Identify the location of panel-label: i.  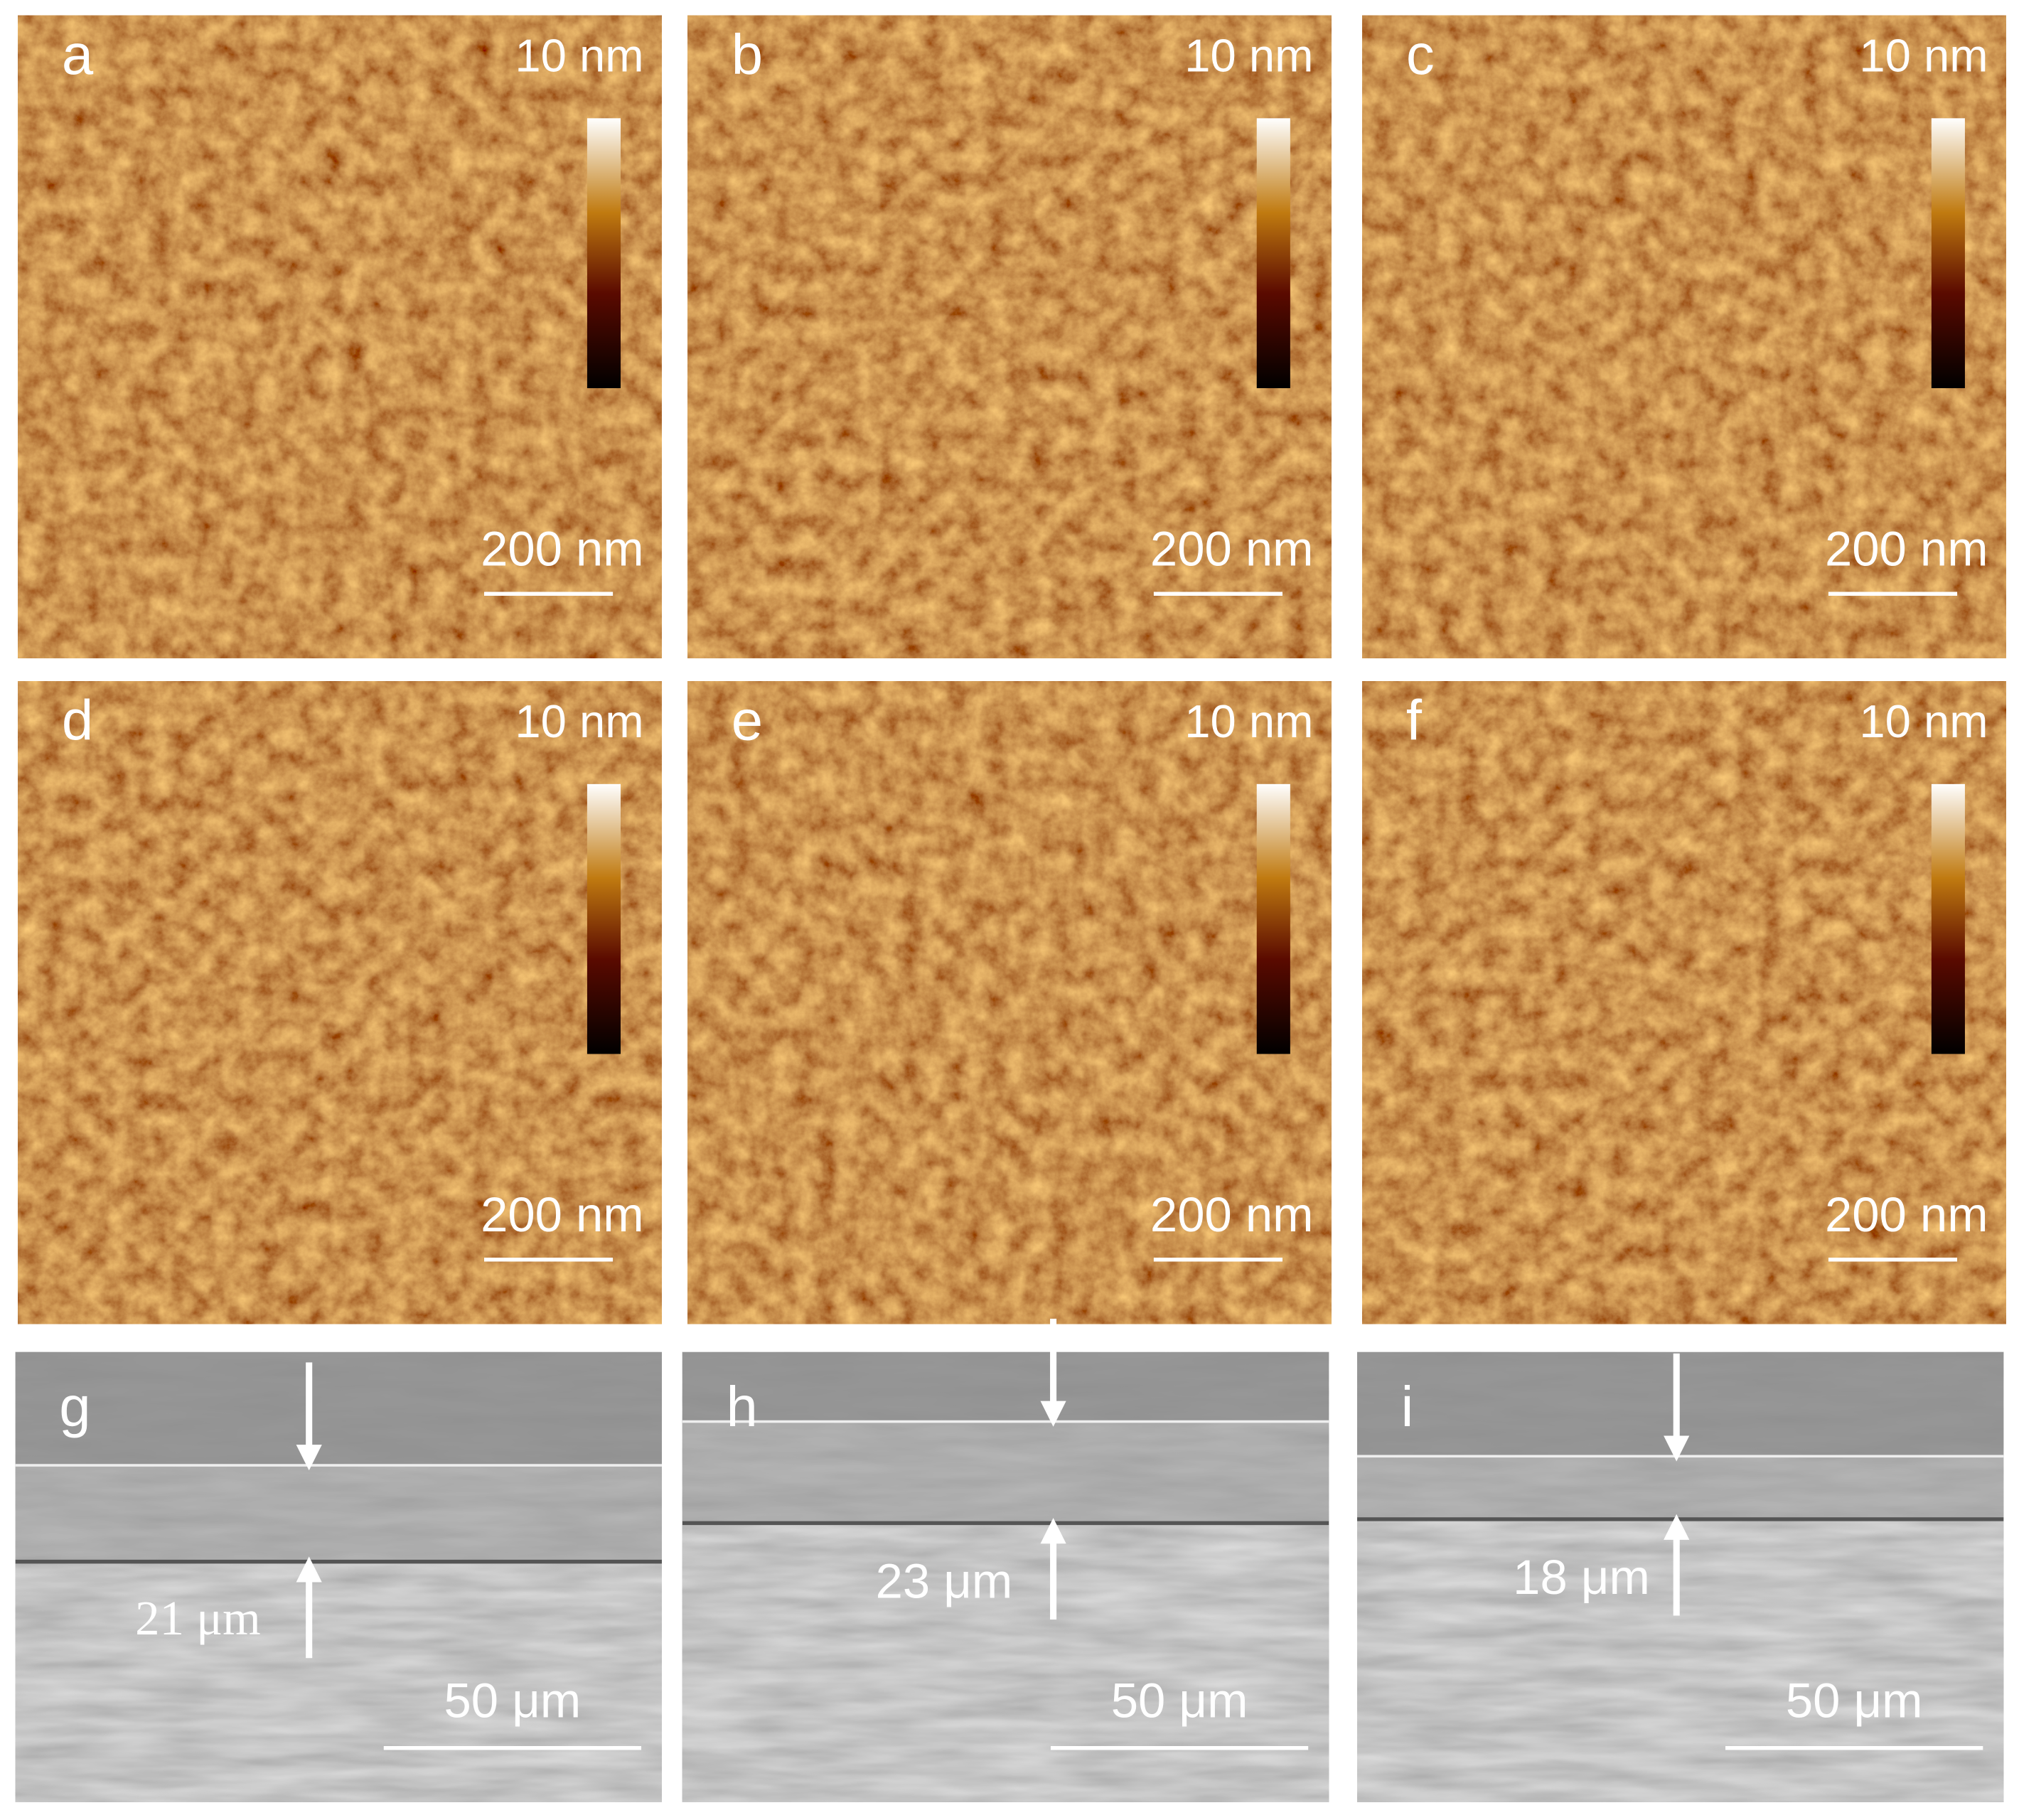
(1408, 1407).